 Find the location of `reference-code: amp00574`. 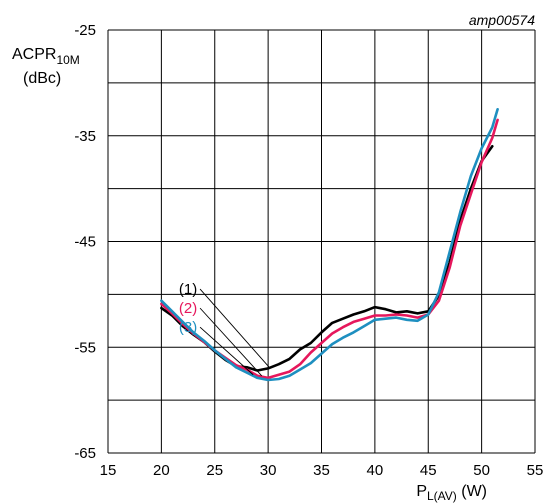

reference-code: amp00574 is located at coordinates (502, 20).